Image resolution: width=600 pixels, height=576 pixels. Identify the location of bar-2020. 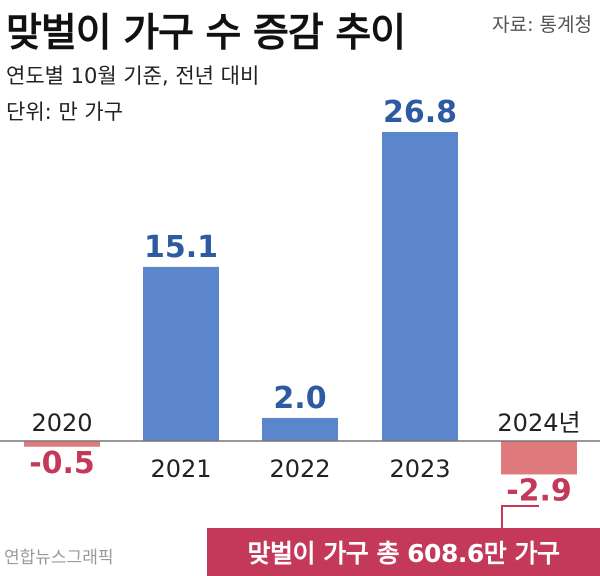
(62, 444).